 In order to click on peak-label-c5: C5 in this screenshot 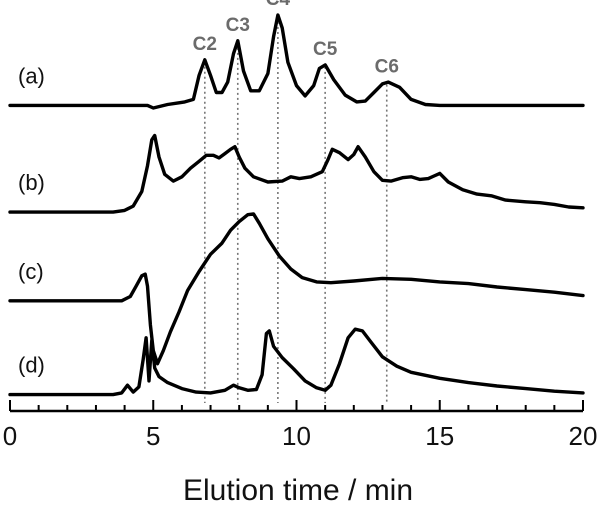, I will do `click(325, 49)`.